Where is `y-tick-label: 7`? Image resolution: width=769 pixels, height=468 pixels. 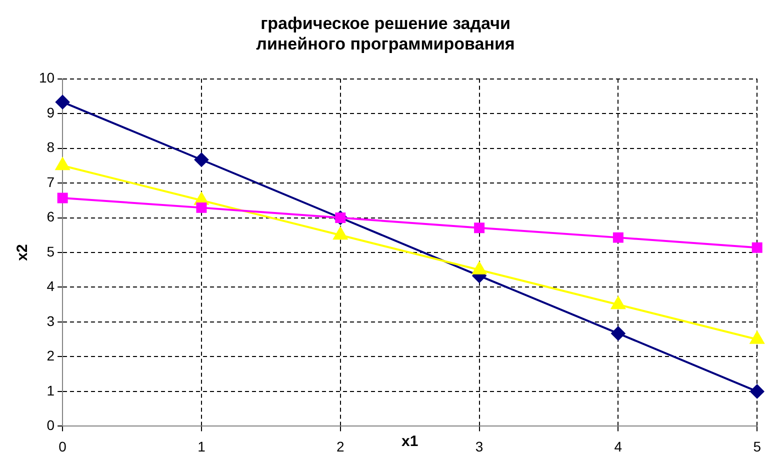 y-tick-label: 7 is located at coordinates (50, 182).